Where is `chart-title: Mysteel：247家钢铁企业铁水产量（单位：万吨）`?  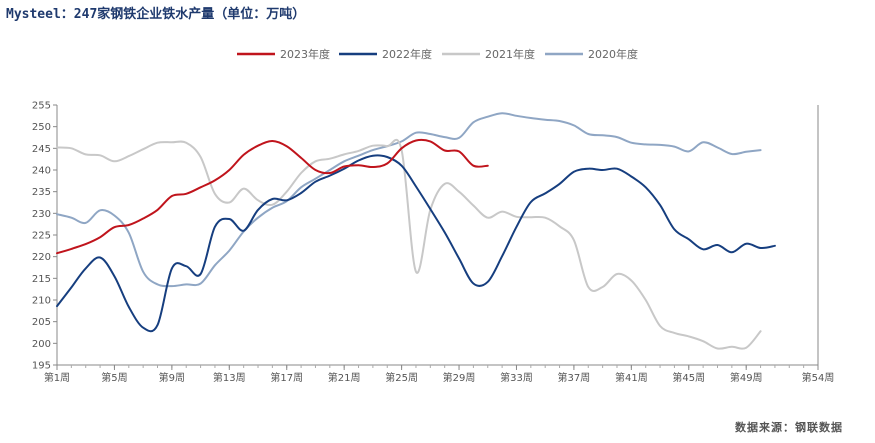 chart-title: Mysteel：247家钢铁企业铁水产量（单位：万吨） is located at coordinates (156, 14).